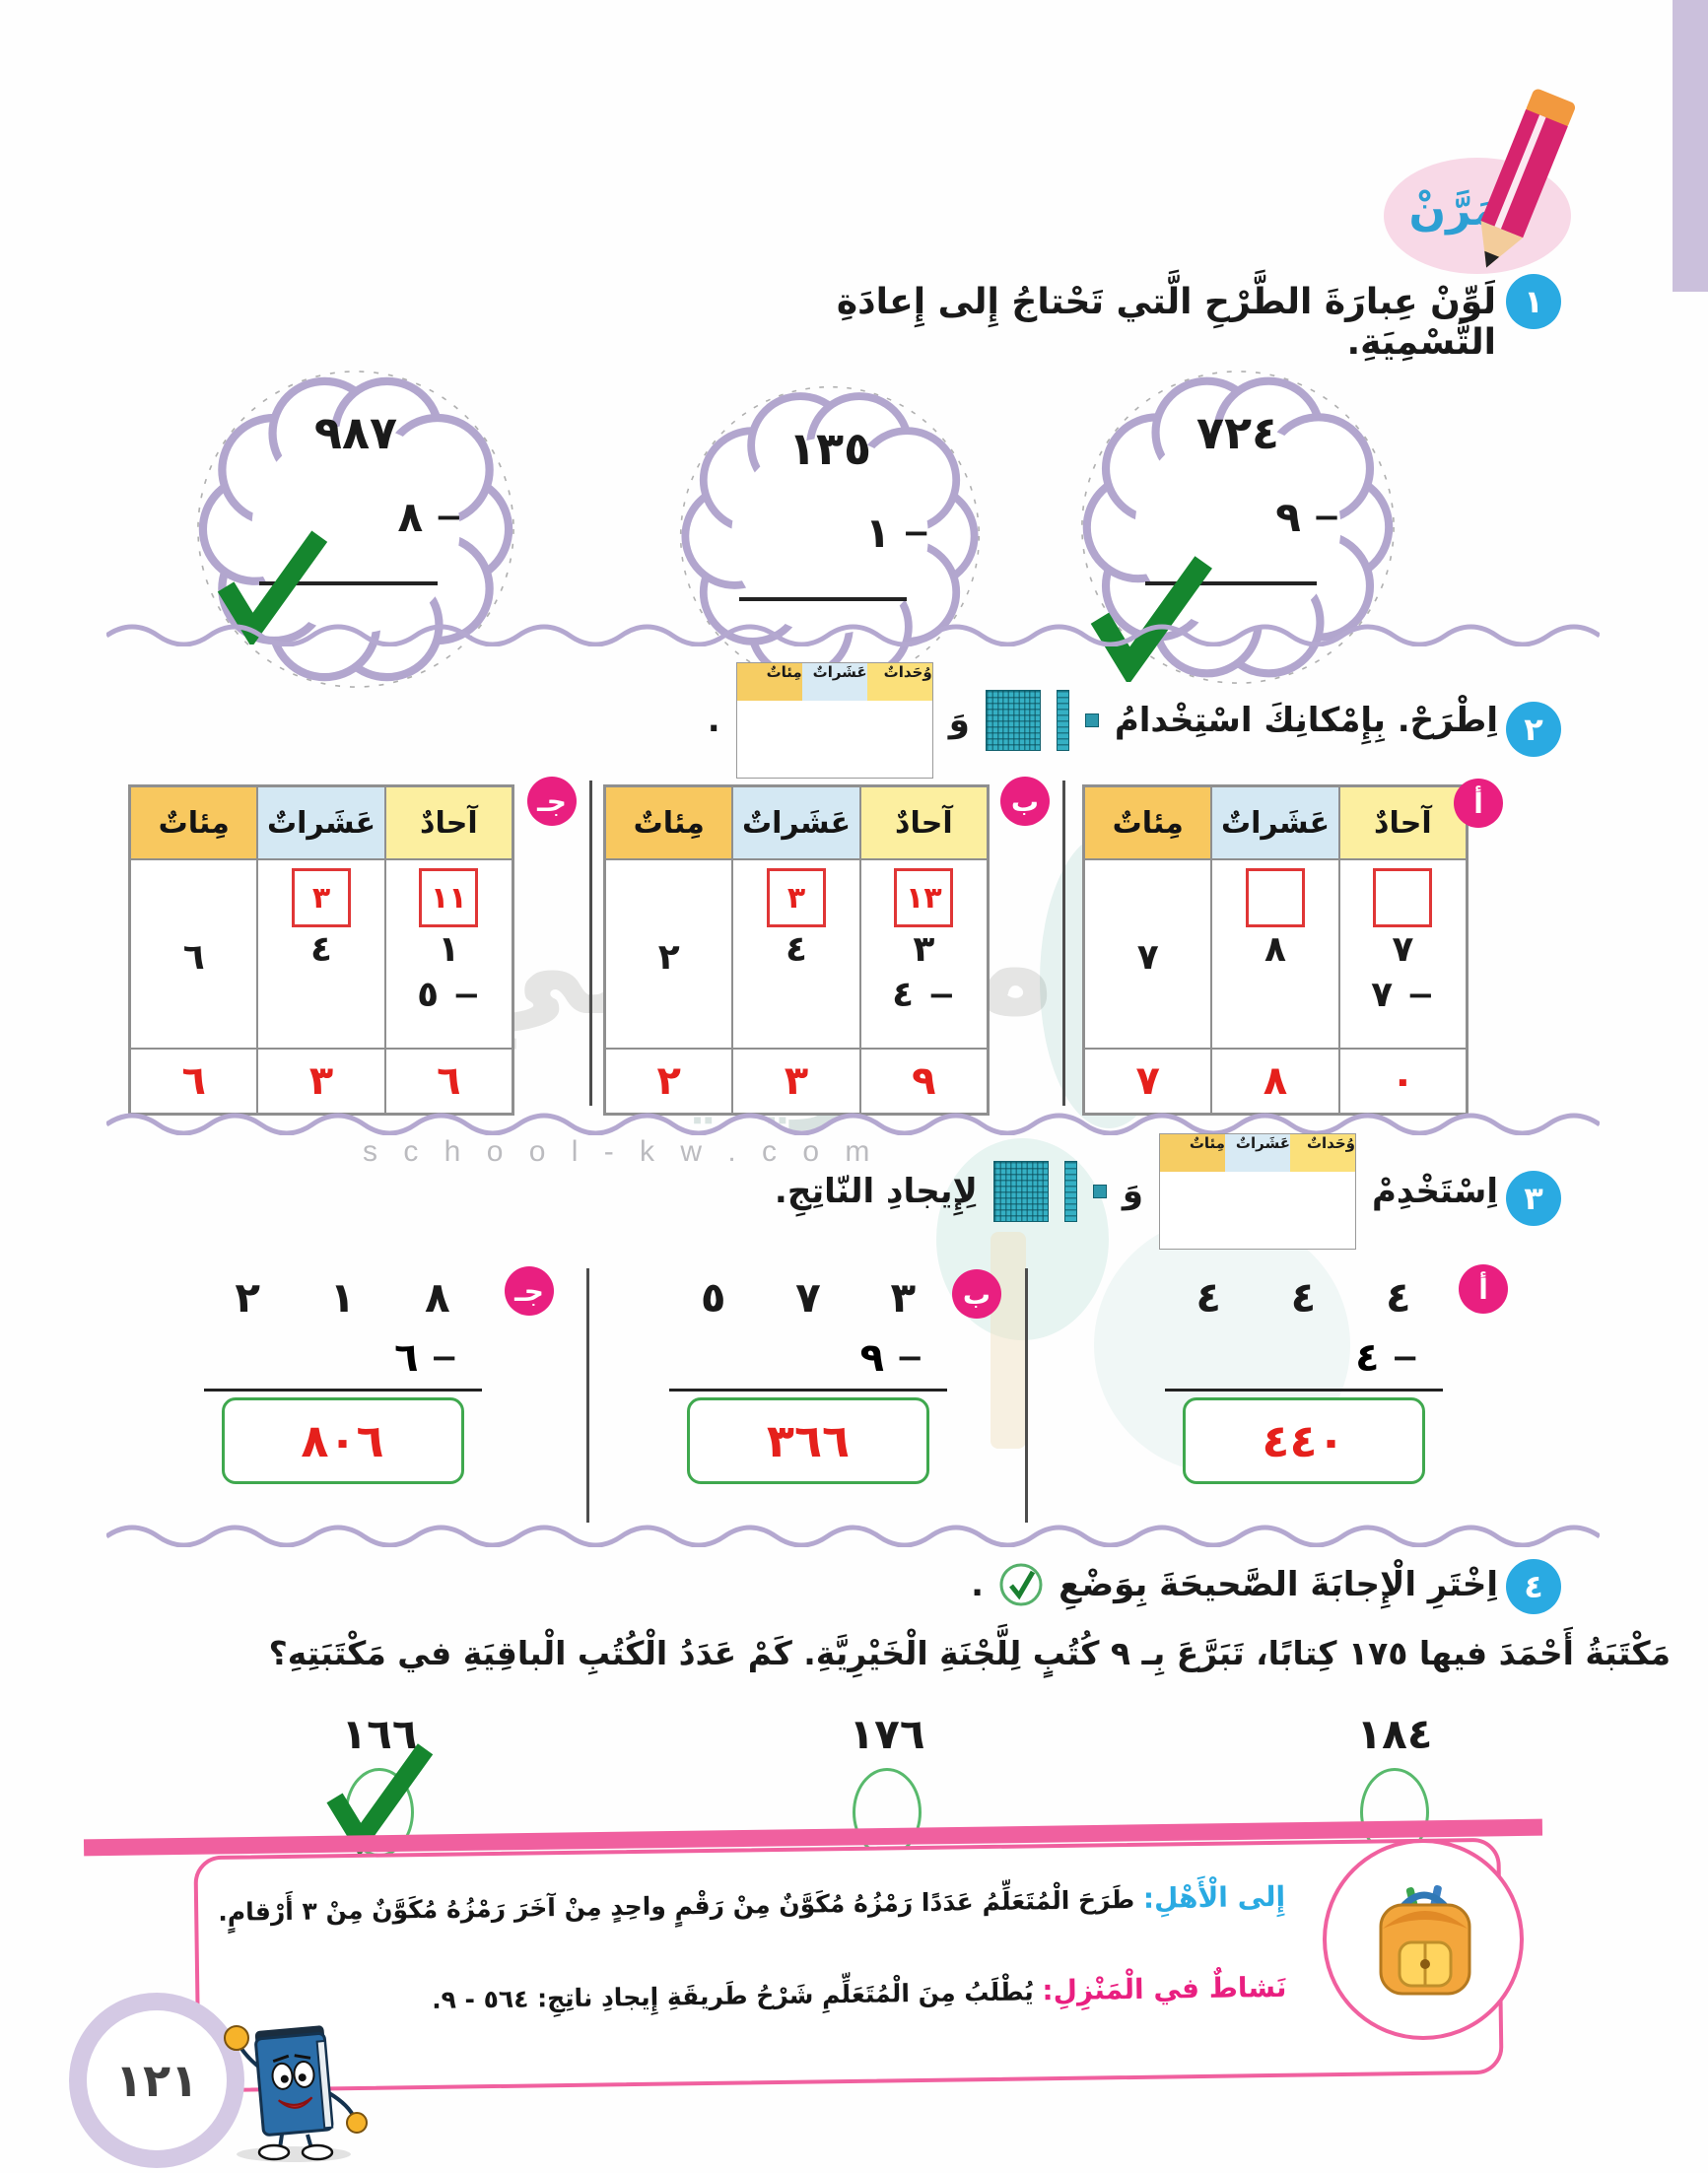  Describe the element at coordinates (342, 1297) in the screenshot. I see `minuend-digits: ٨ ١ ٢` at that location.